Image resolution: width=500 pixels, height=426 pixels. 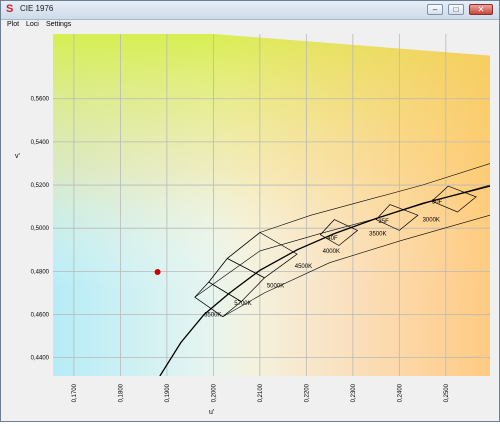 What do you see at coordinates (481, 9) in the screenshot?
I see `close-button: ✕` at bounding box center [481, 9].